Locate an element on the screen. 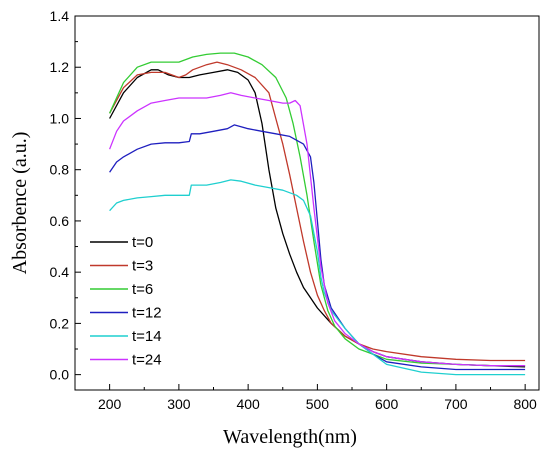 The width and height of the screenshot is (550, 459). x-tick-label: 200 is located at coordinates (110, 404).